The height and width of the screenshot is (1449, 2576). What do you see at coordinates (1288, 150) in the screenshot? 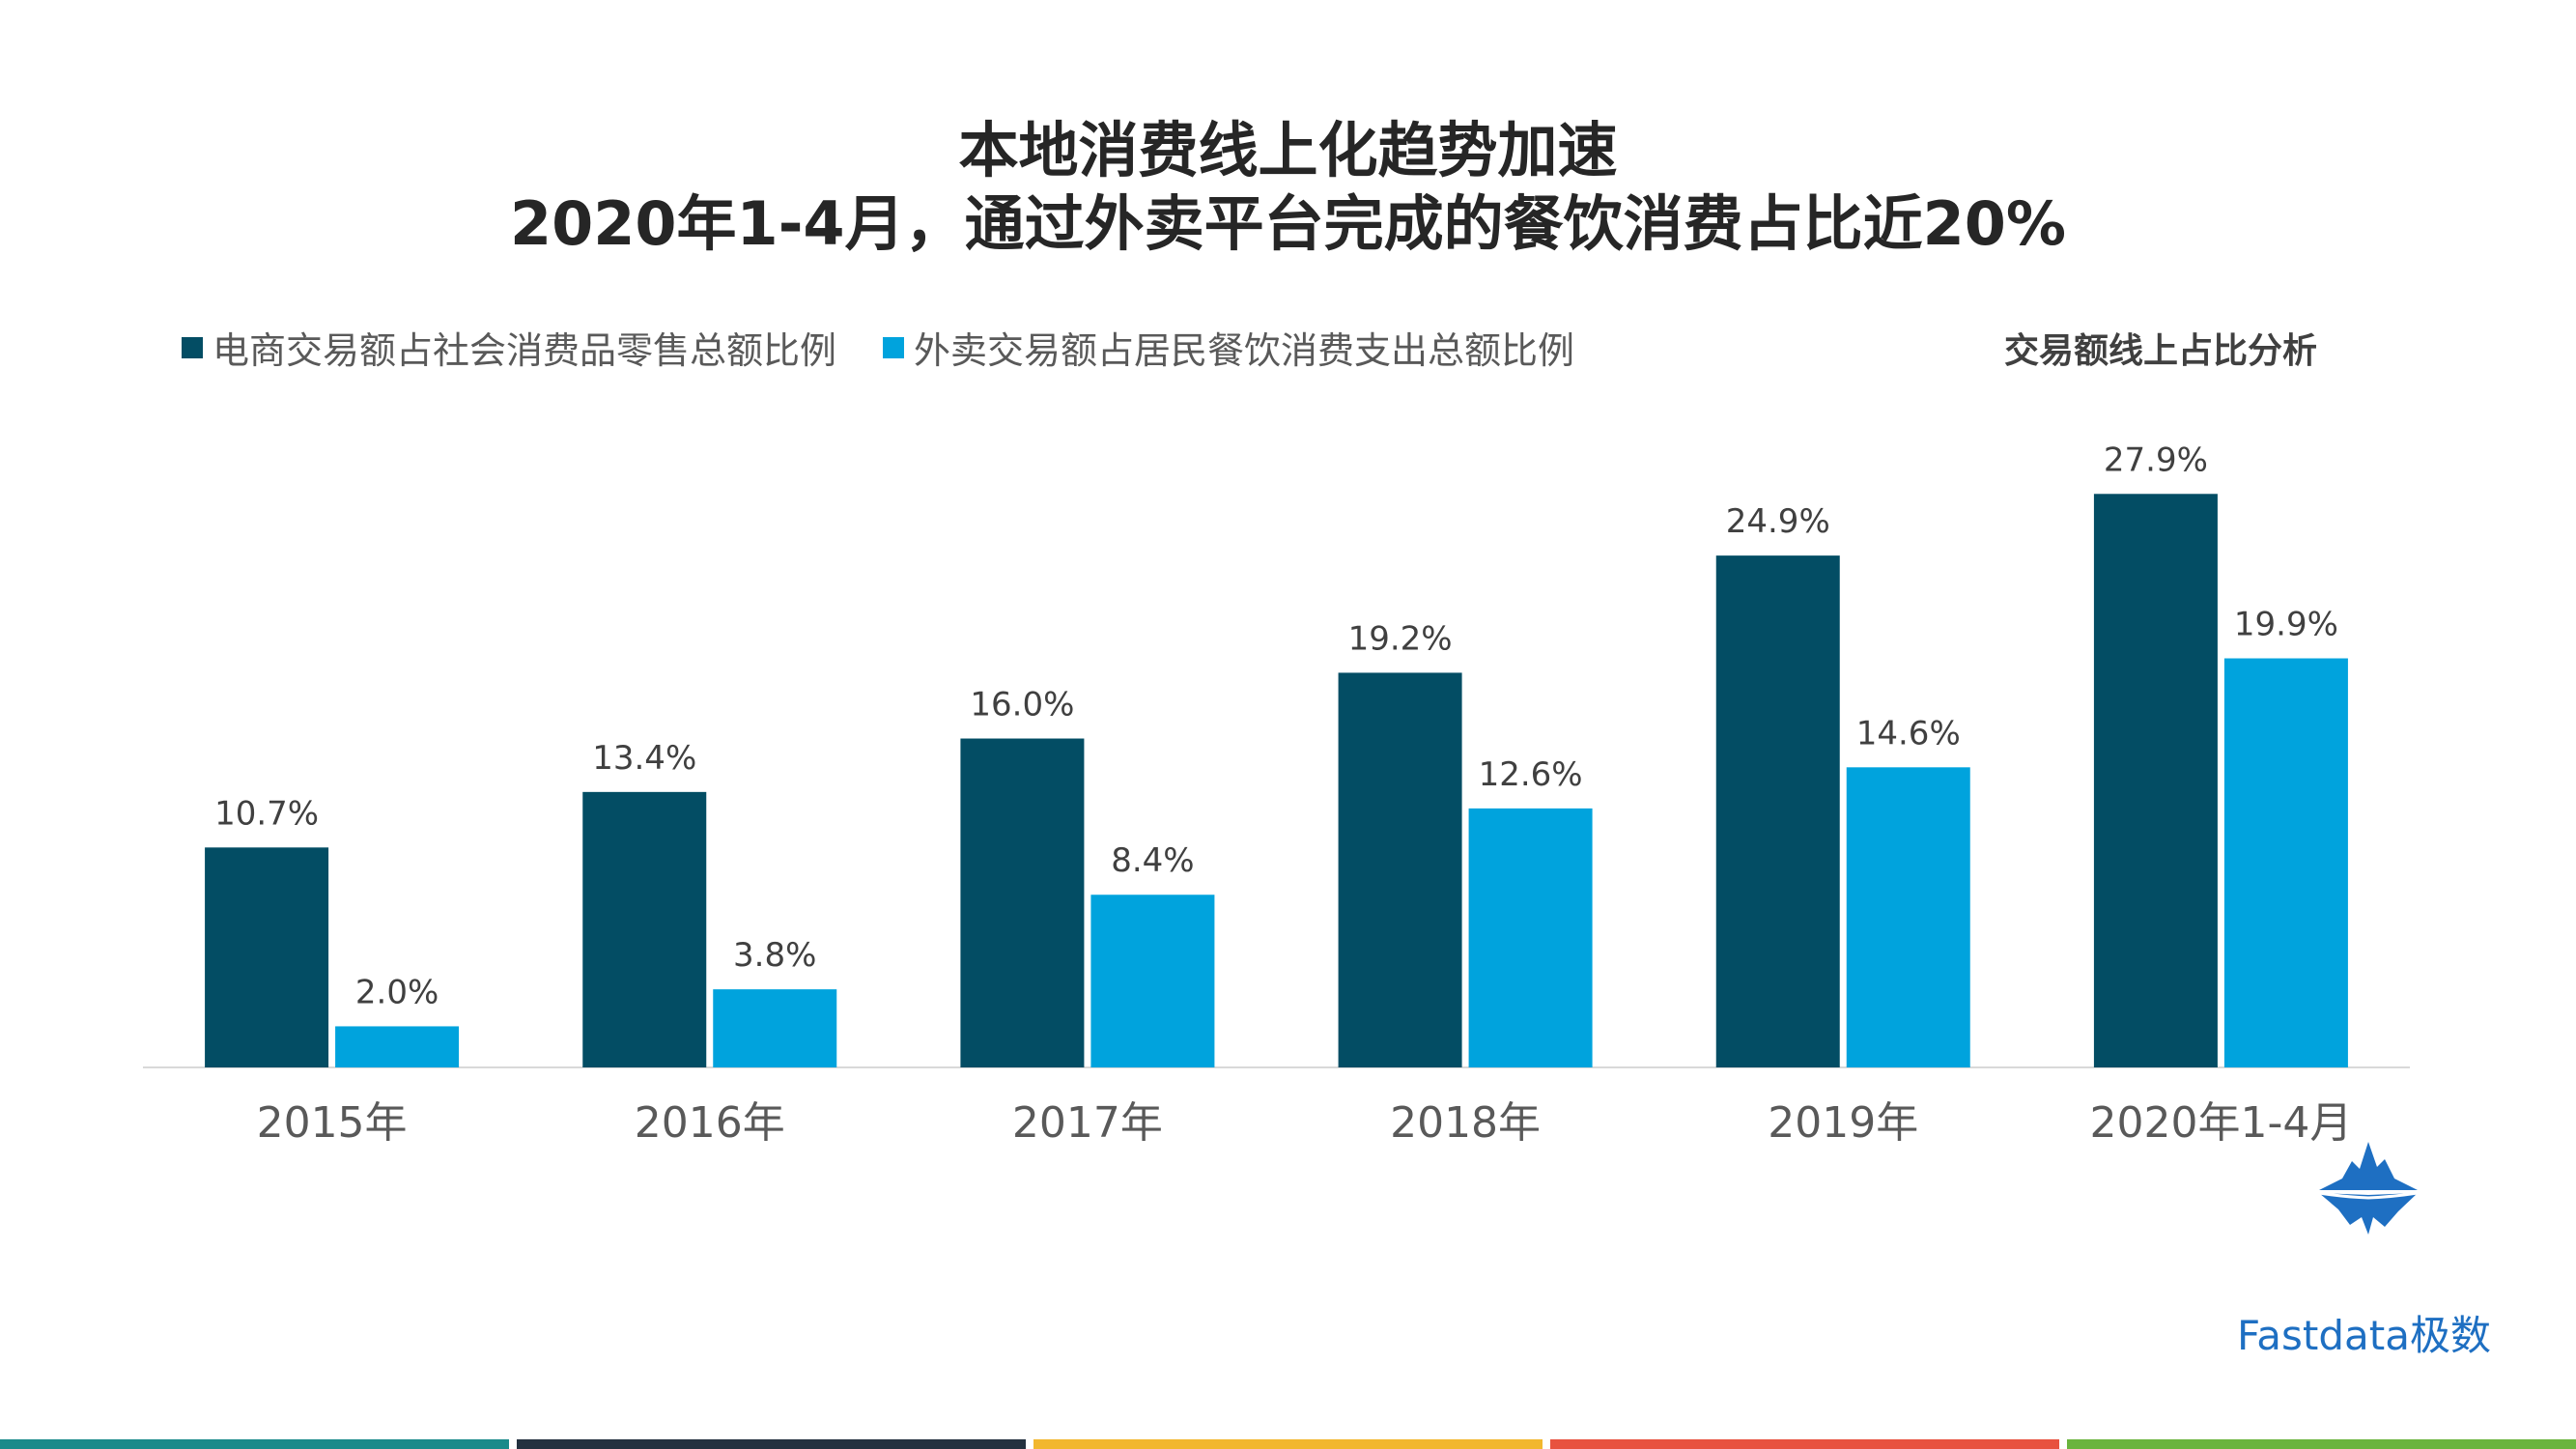
I see `title-line-1: 本地消费线上化趋势加速` at bounding box center [1288, 150].